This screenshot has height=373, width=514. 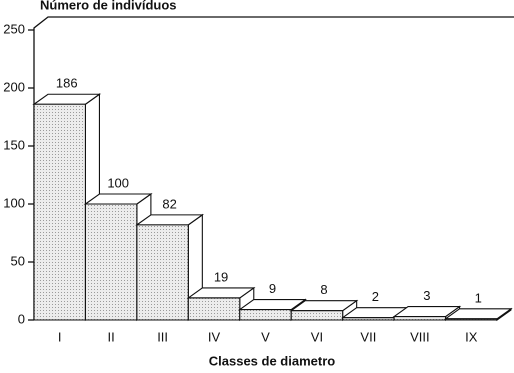 What do you see at coordinates (265, 336) in the screenshot?
I see `x-tick-label: V` at bounding box center [265, 336].